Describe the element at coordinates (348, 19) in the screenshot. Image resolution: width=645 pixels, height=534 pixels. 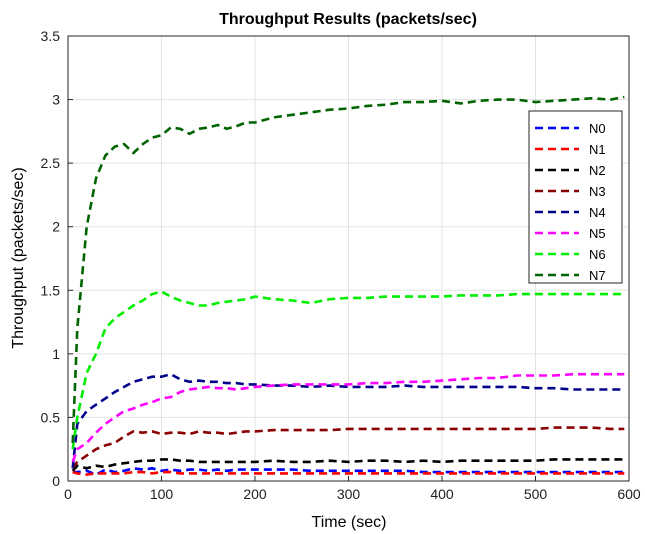
I see `chart-title: Throughput Results (packets/sec)` at that location.